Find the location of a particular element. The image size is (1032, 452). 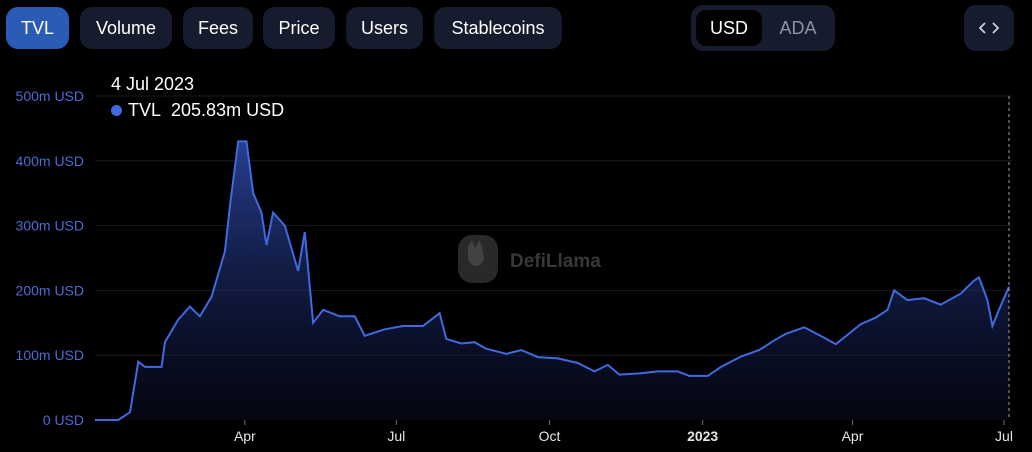

y-tick-label: 0 USD is located at coordinates (63, 420).